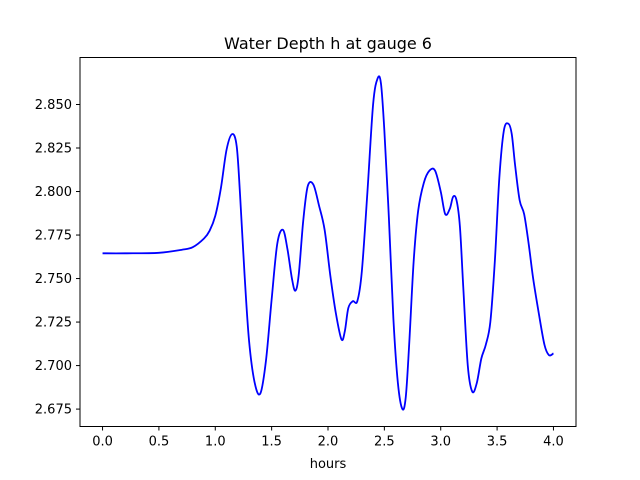 This screenshot has height=480, width=640. Describe the element at coordinates (53, 149) in the screenshot. I see `y-tick-label: 2.825` at that location.